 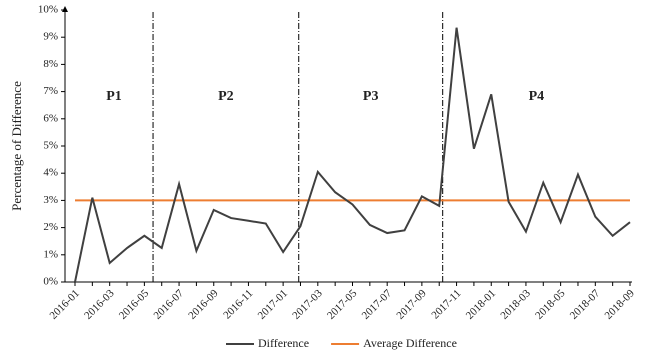 I want to click on x-tick-label: 2017-11, so click(x=446, y=304).